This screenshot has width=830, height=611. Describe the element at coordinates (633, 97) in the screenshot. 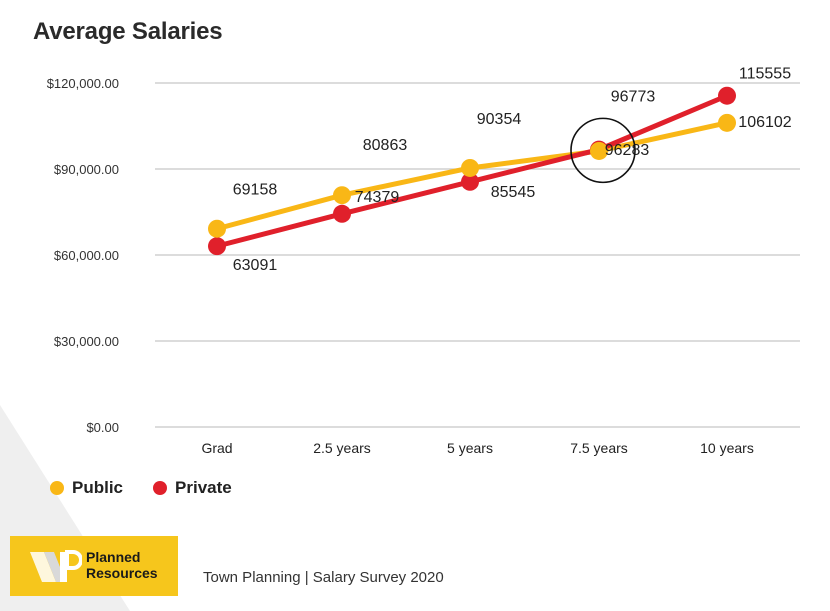

I see `data-label-private: 96773` at that location.